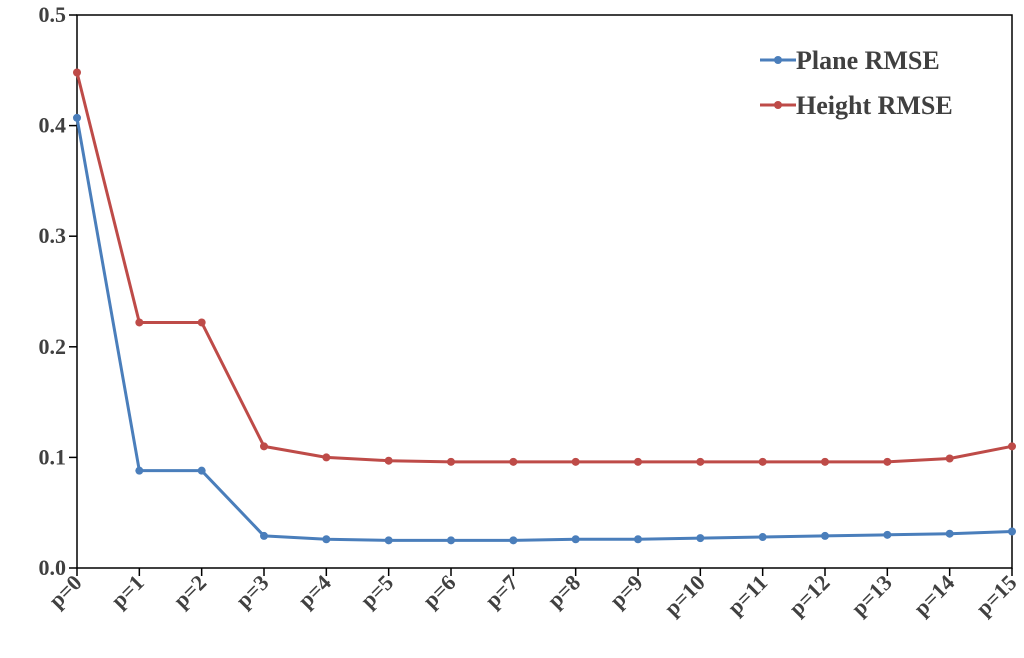  I want to click on x-tick-label: p=13, so click(871, 595).